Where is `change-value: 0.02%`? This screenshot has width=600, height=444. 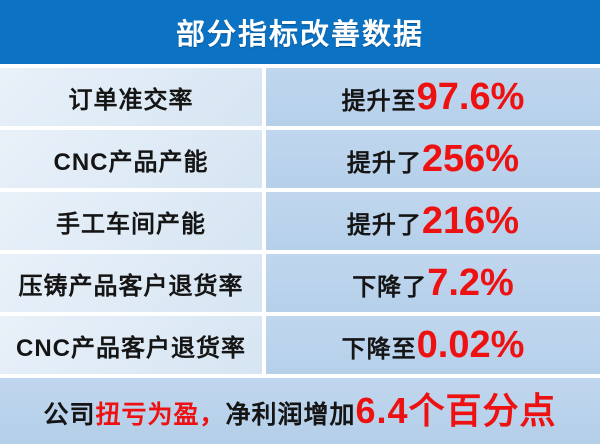
change-value: 0.02% is located at coordinates (470, 345).